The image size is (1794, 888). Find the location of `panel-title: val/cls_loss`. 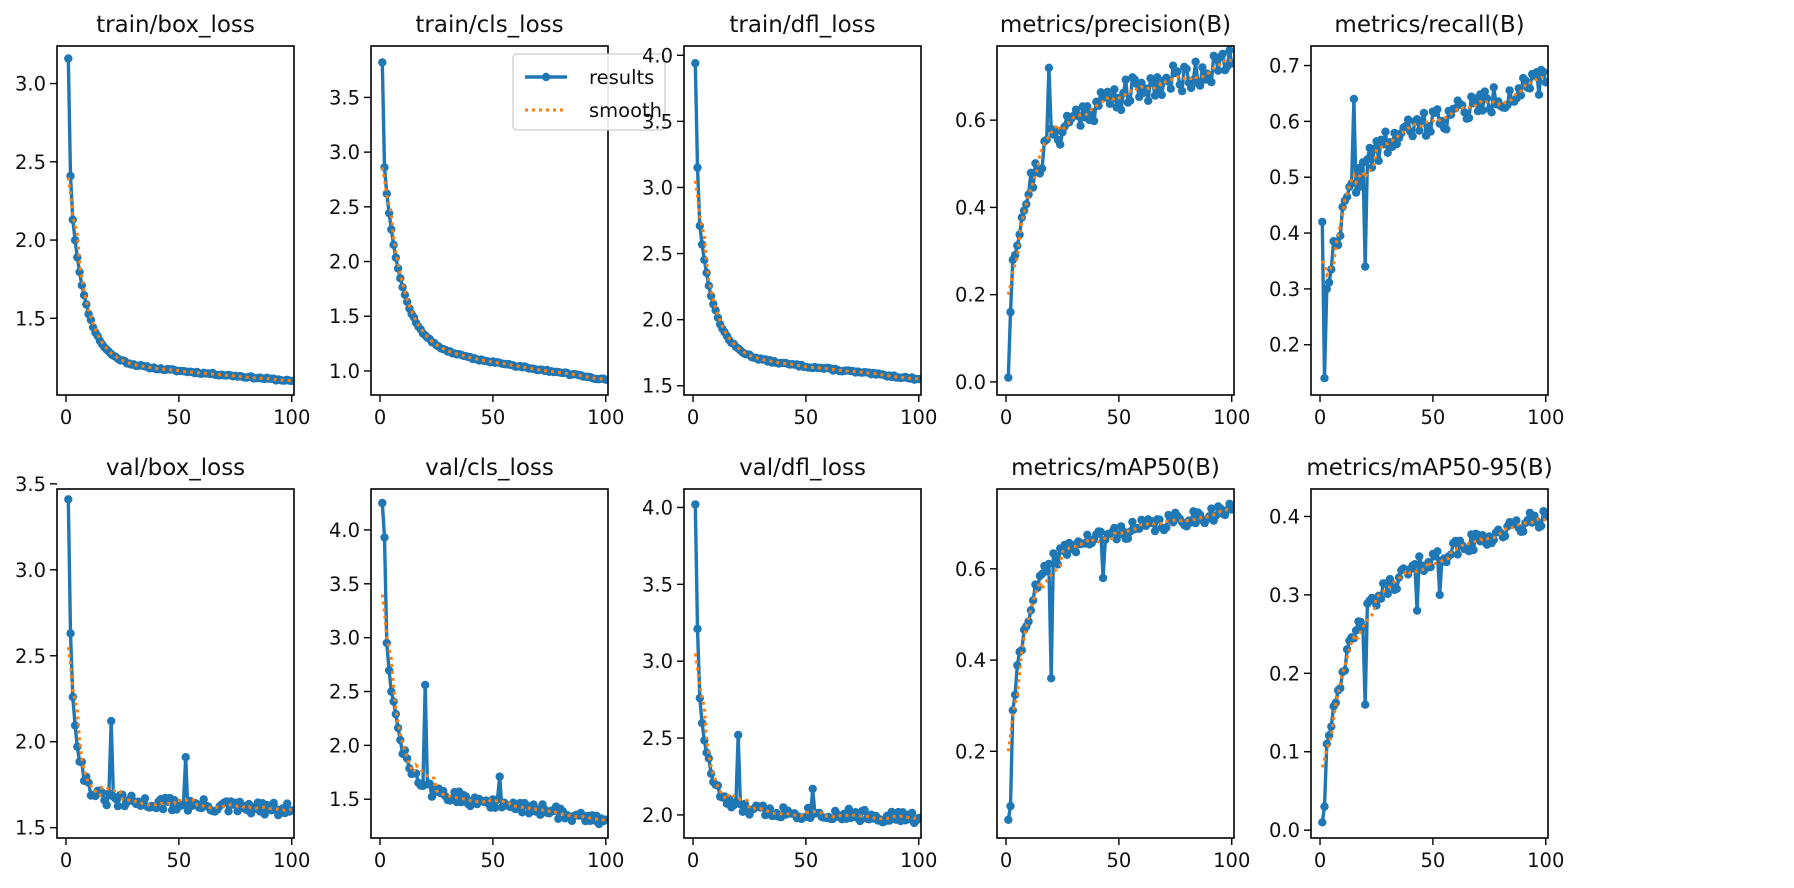

panel-title: val/cls_loss is located at coordinates (489, 468).